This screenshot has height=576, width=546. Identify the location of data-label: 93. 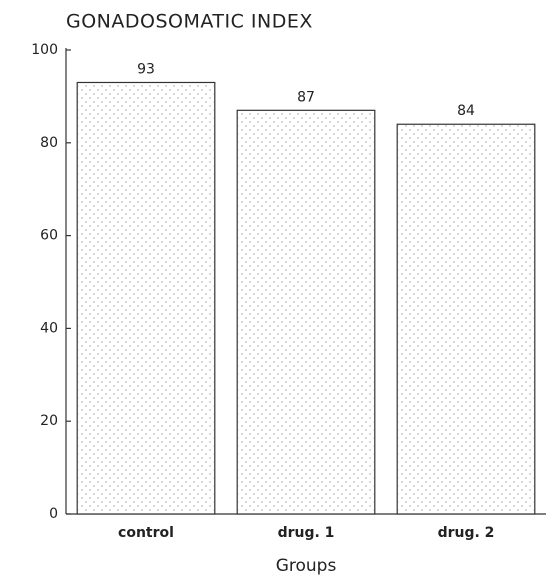
(146, 69).